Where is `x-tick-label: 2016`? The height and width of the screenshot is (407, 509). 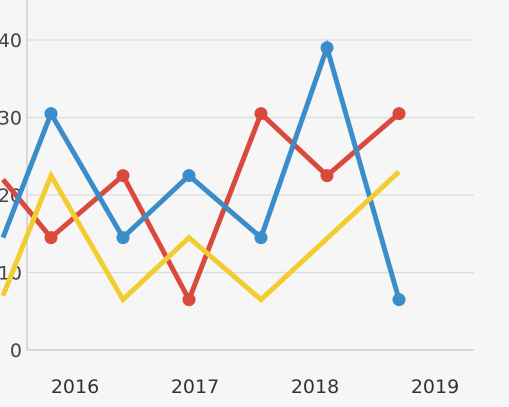 x-tick-label: 2016 is located at coordinates (75, 387).